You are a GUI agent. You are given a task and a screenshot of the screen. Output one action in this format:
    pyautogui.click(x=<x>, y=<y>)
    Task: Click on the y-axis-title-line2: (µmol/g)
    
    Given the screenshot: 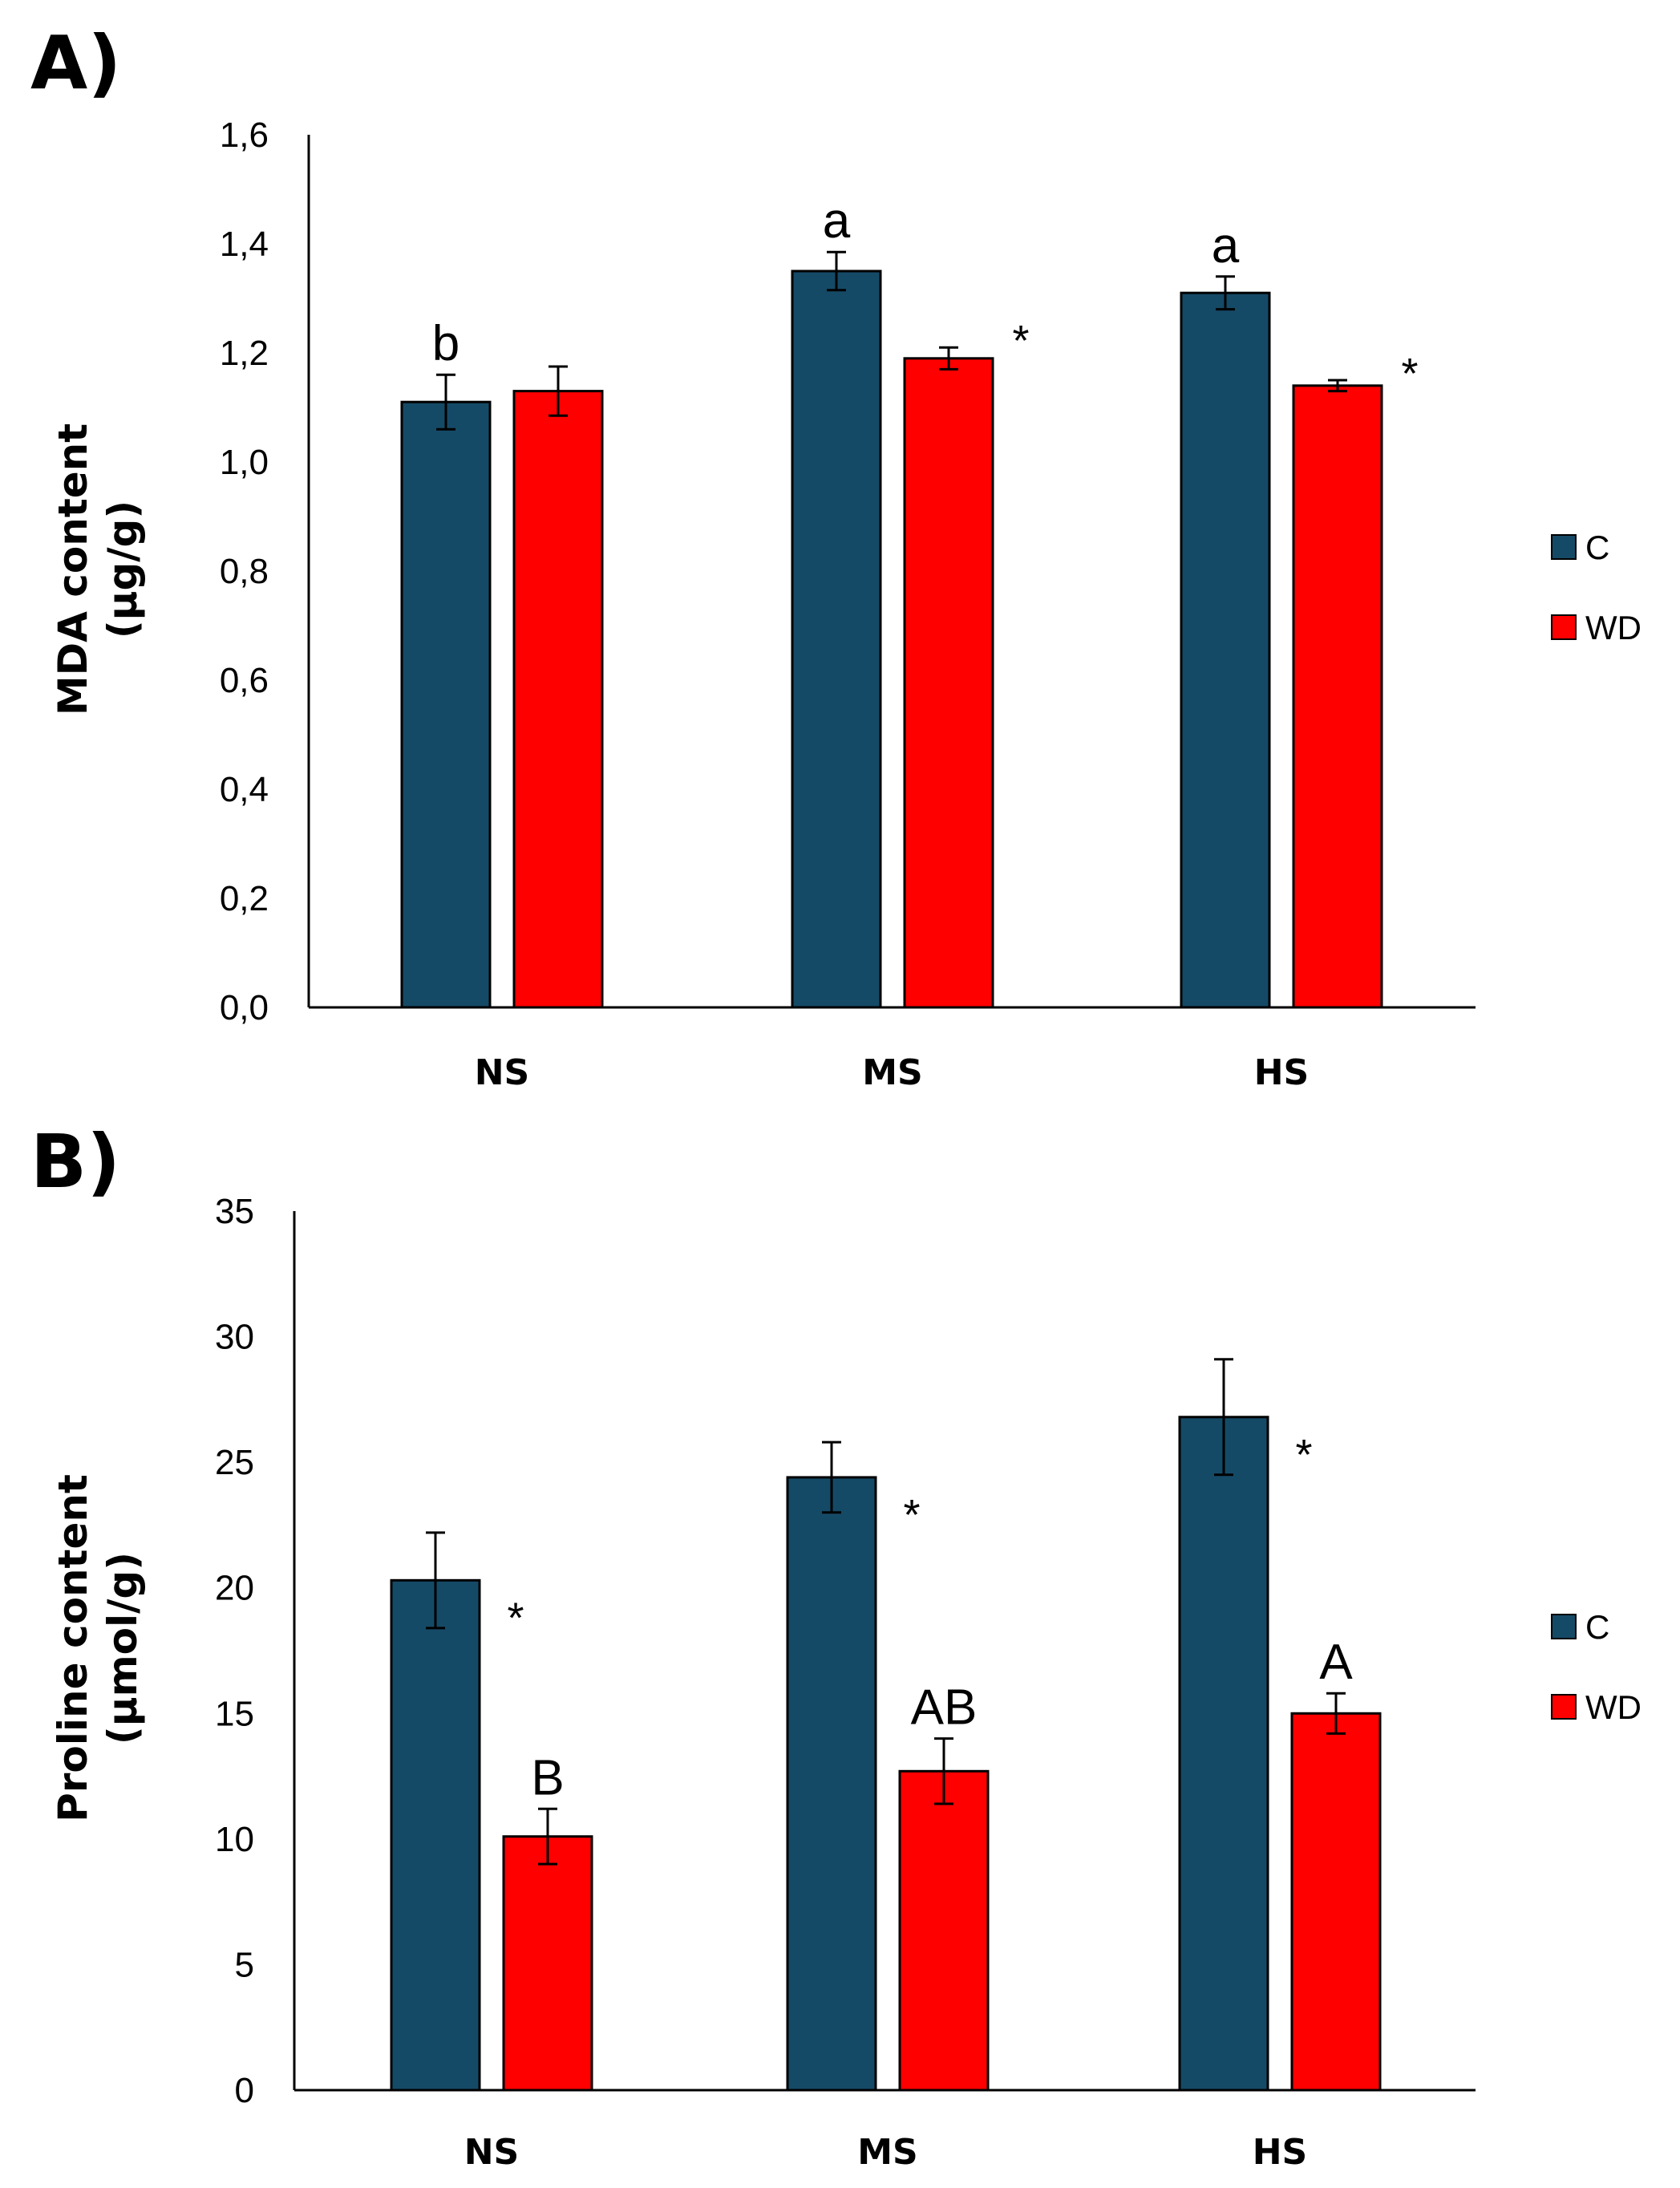 What is the action you would take?
    pyautogui.click(x=122, y=1648)
    